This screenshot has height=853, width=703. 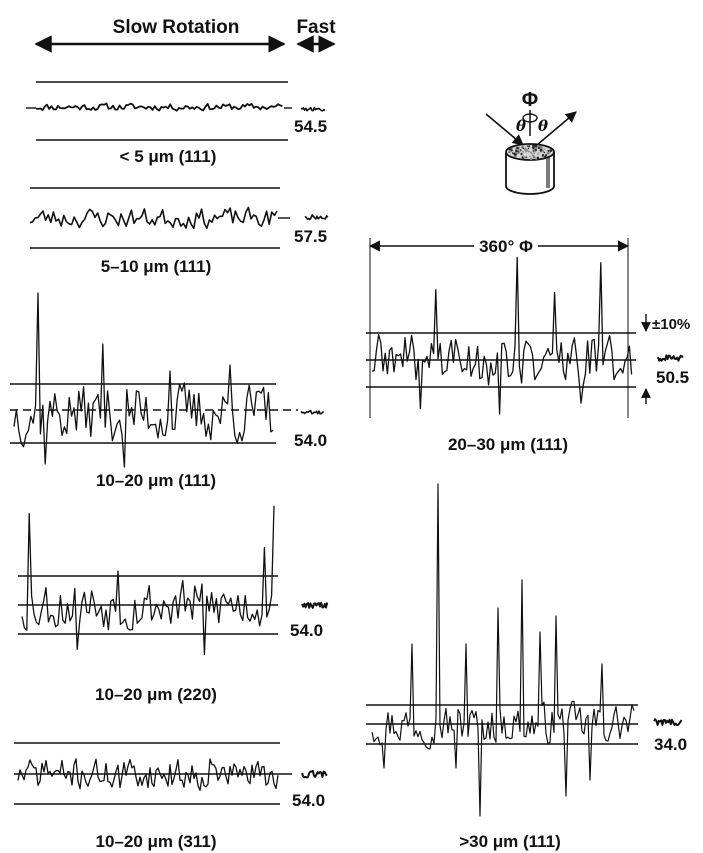 What do you see at coordinates (176, 124) in the screenshot?
I see `panel-under-5um: 54.5 < 5 μm (111)` at bounding box center [176, 124].